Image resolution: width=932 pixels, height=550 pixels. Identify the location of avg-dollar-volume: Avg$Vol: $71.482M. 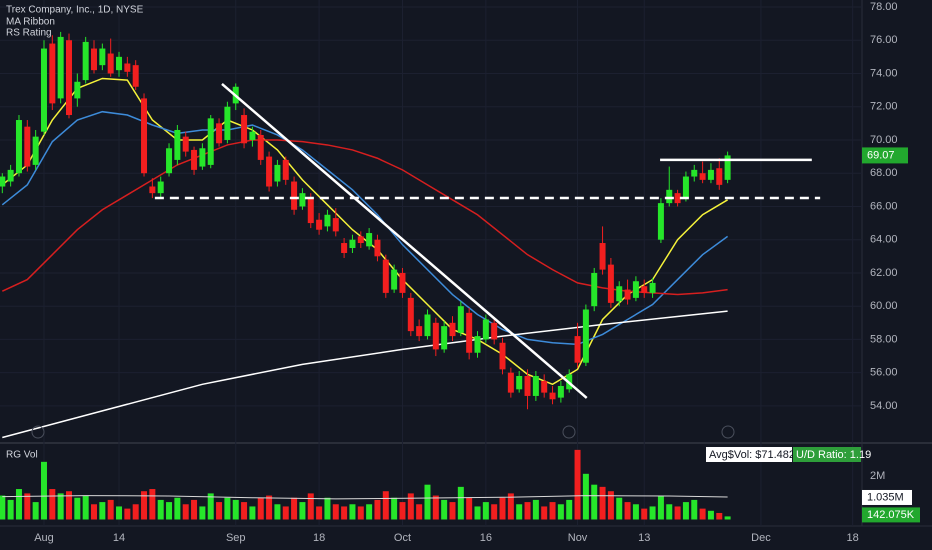
(756, 455).